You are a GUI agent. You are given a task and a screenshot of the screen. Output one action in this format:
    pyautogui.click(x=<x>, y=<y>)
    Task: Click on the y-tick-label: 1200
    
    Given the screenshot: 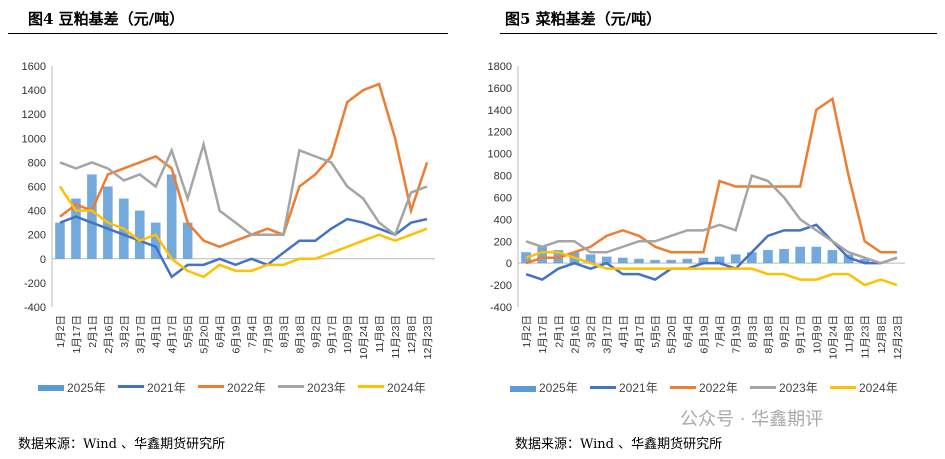 What is the action you would take?
    pyautogui.click(x=34, y=115)
    